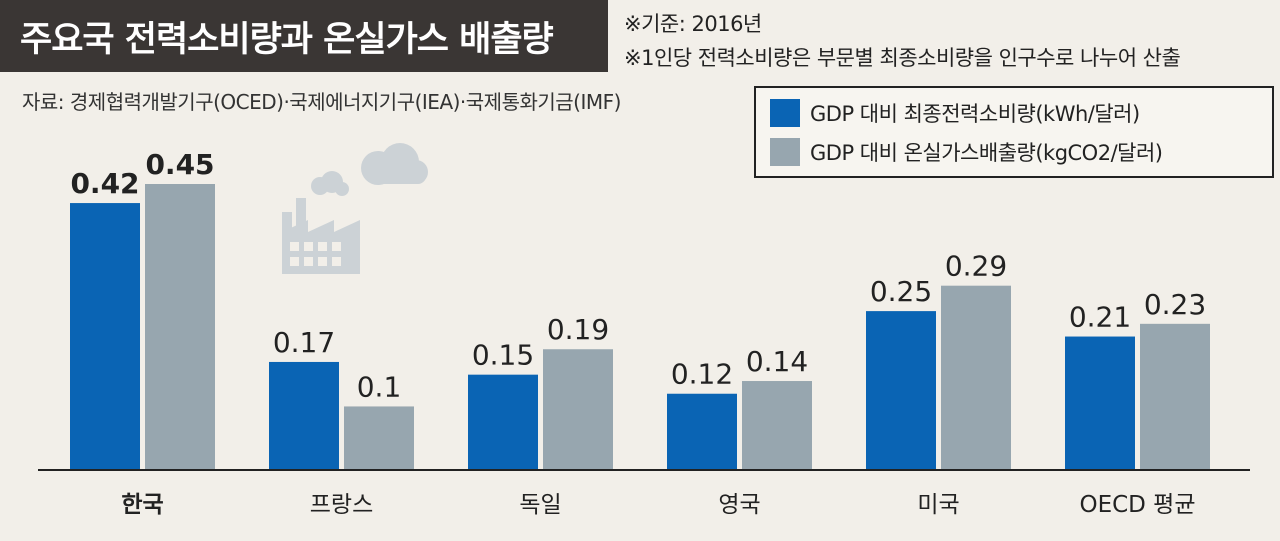 The height and width of the screenshot is (541, 1280). Describe the element at coordinates (777, 361) in the screenshot. I see `value-label-emissions-3: 0.14` at that location.